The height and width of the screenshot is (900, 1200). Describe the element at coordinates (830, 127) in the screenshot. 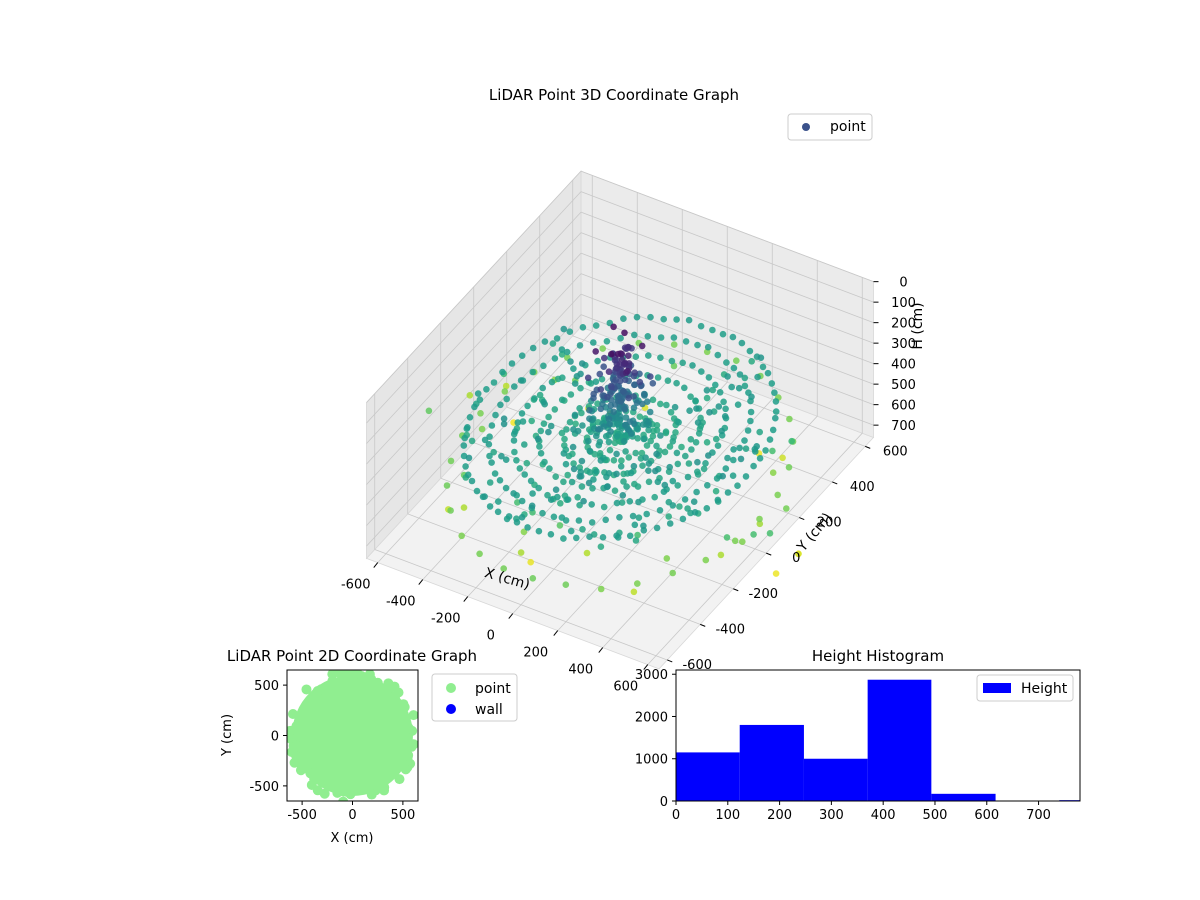

I see `legend-3d: point` at that location.